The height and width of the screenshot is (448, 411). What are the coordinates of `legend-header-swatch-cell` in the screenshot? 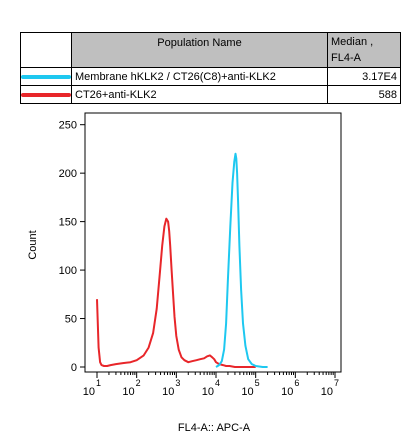 It's located at (46, 50).